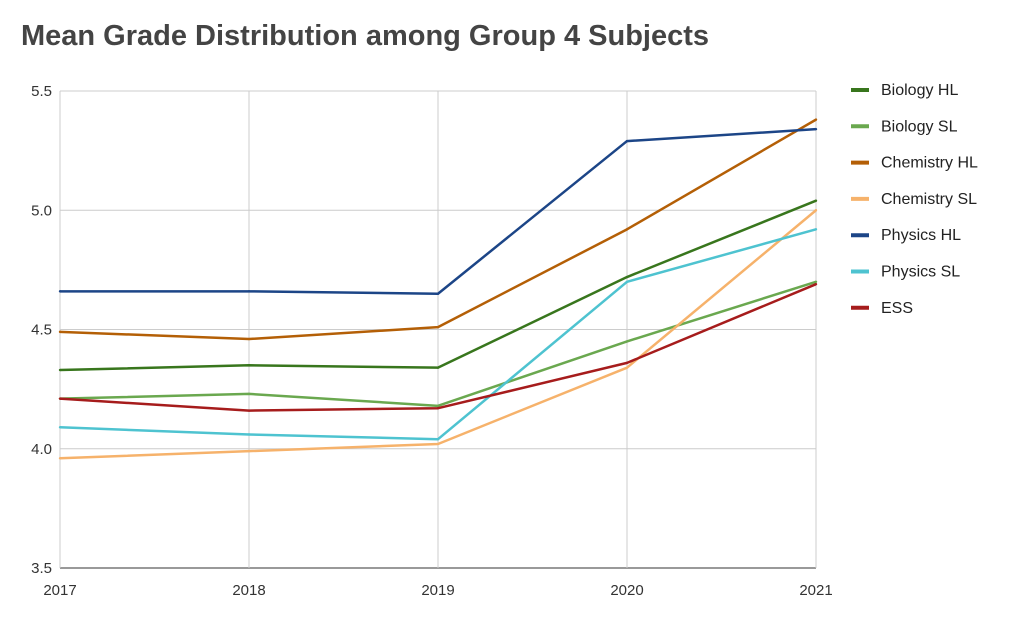  I want to click on legend-label-biology-sl: Biology SL, so click(919, 126).